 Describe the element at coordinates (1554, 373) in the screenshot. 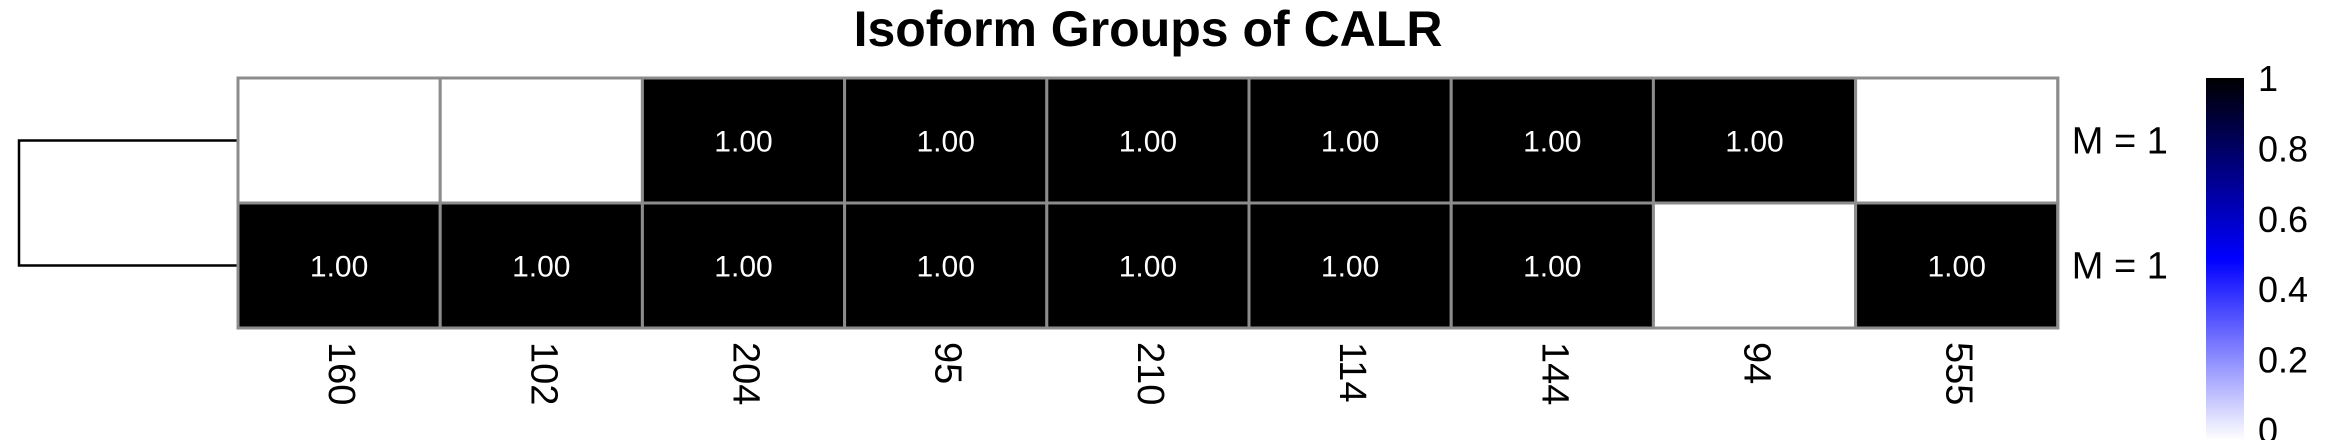

I see `column-label: 144` at that location.